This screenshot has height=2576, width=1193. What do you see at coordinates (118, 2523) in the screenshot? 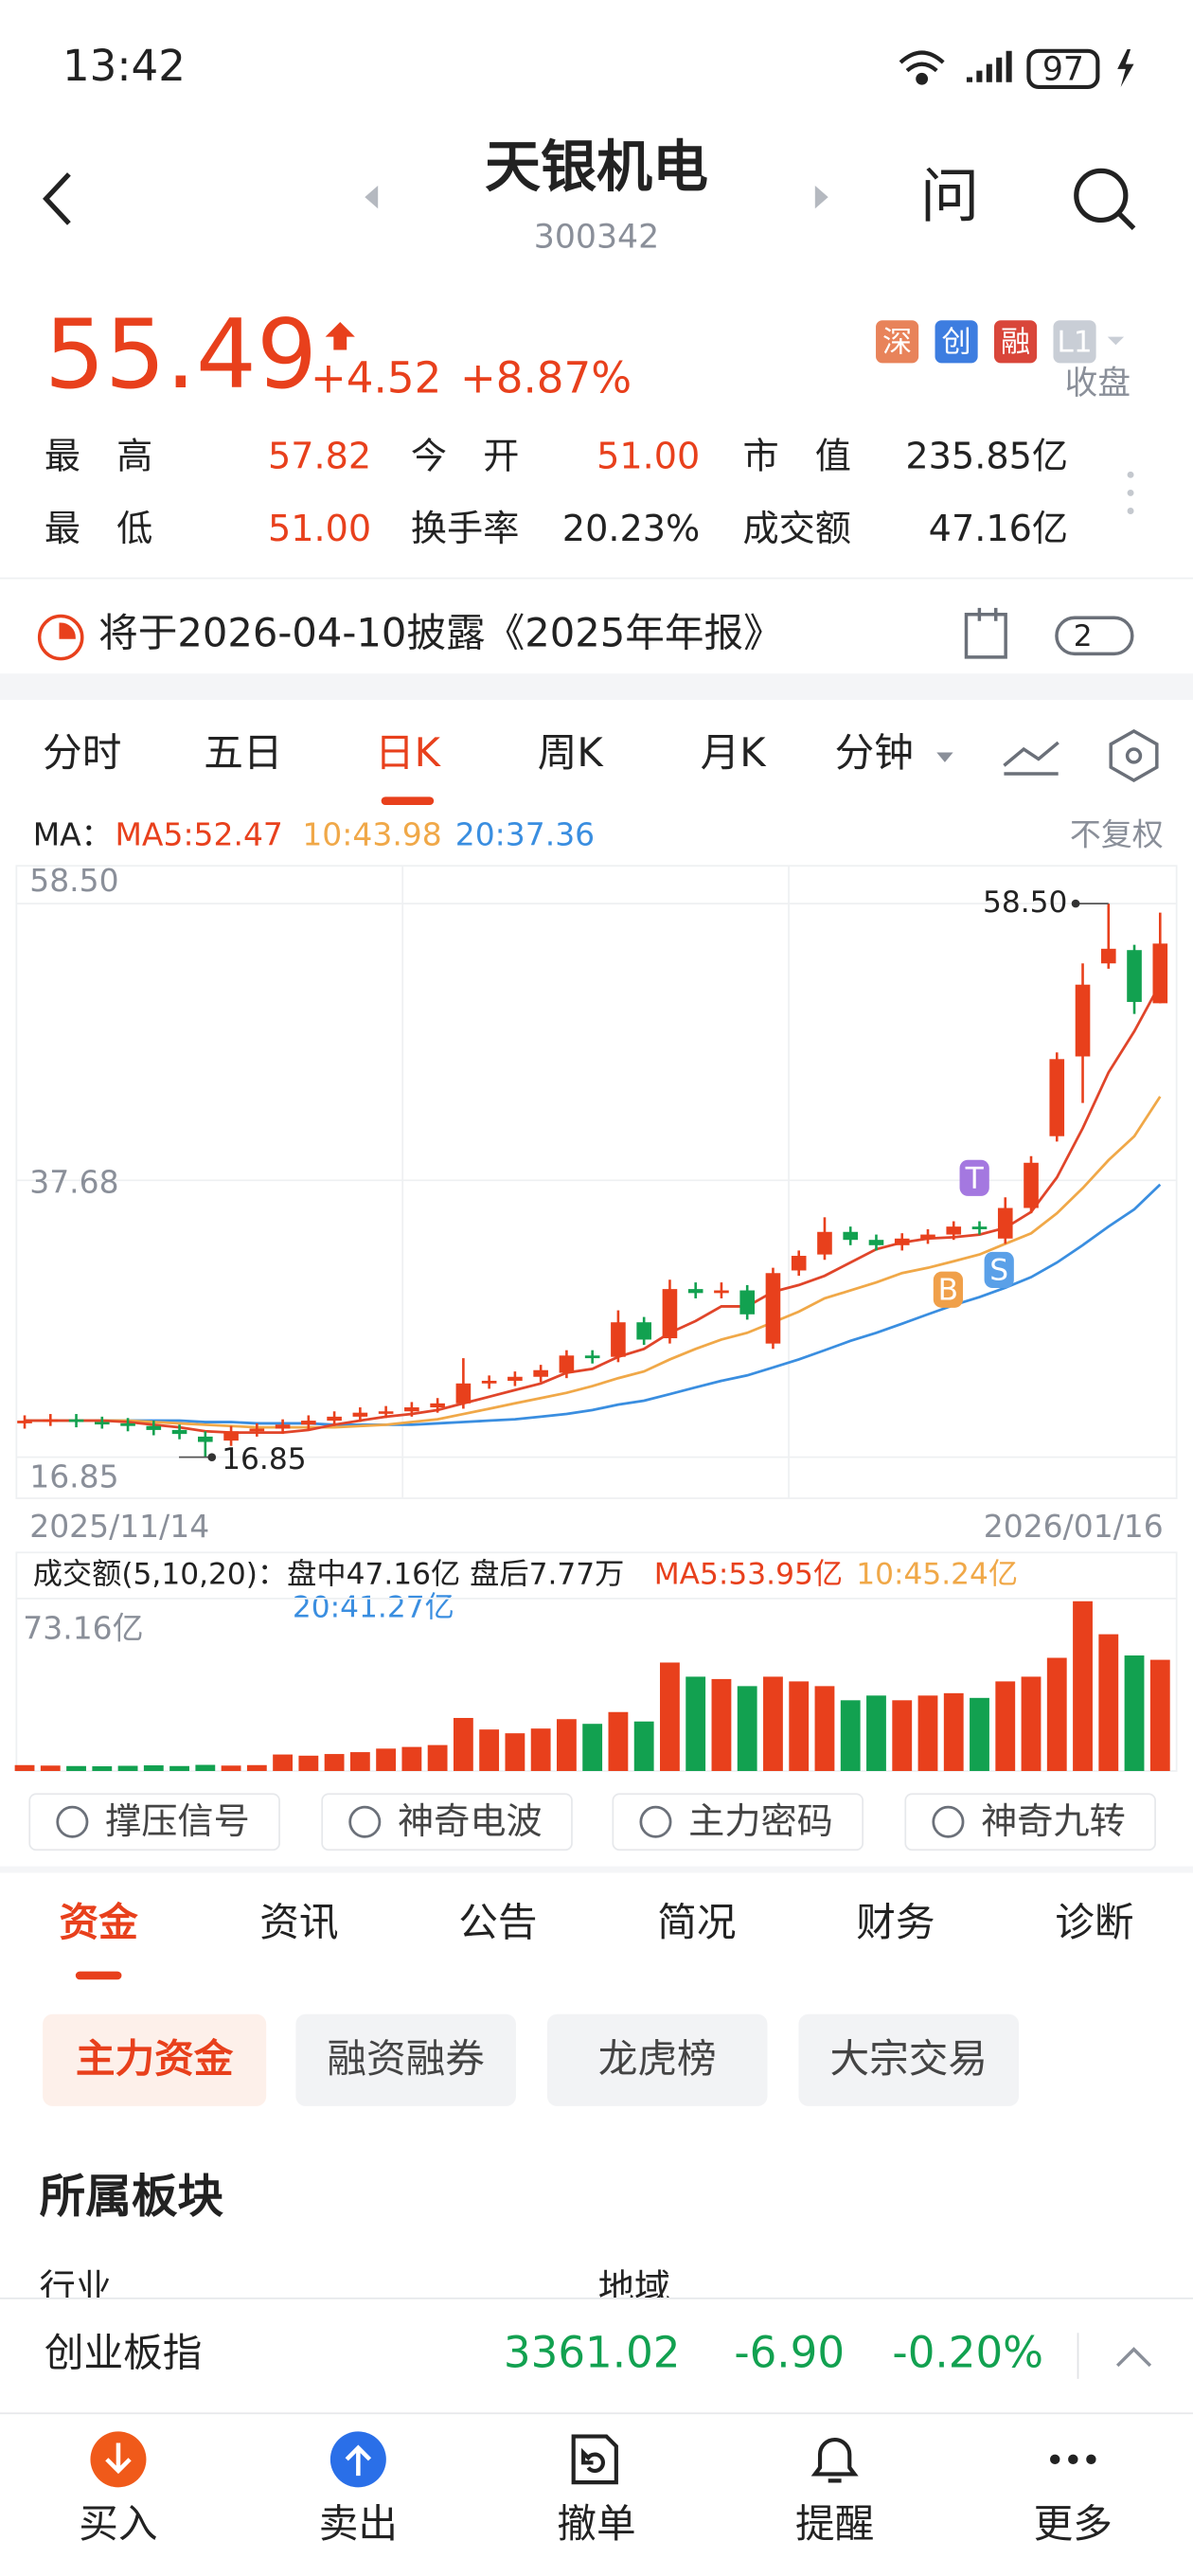
I see `nav-label: 买入` at bounding box center [118, 2523].